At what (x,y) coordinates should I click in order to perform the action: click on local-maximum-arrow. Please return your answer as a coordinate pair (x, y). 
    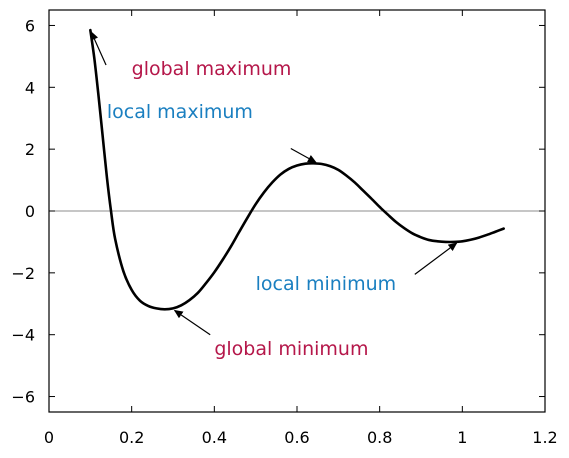
    Looking at the image, I should click on (303, 155).